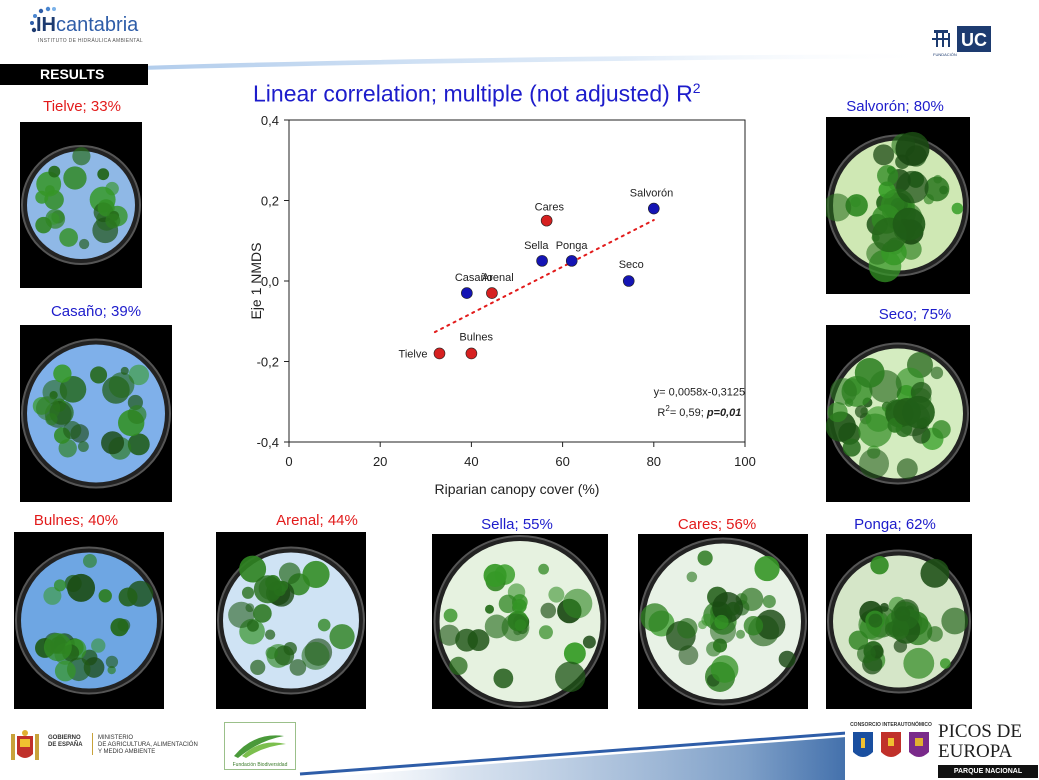  What do you see at coordinates (474, 278) in the screenshot?
I see `point-label: Casaño` at bounding box center [474, 278].